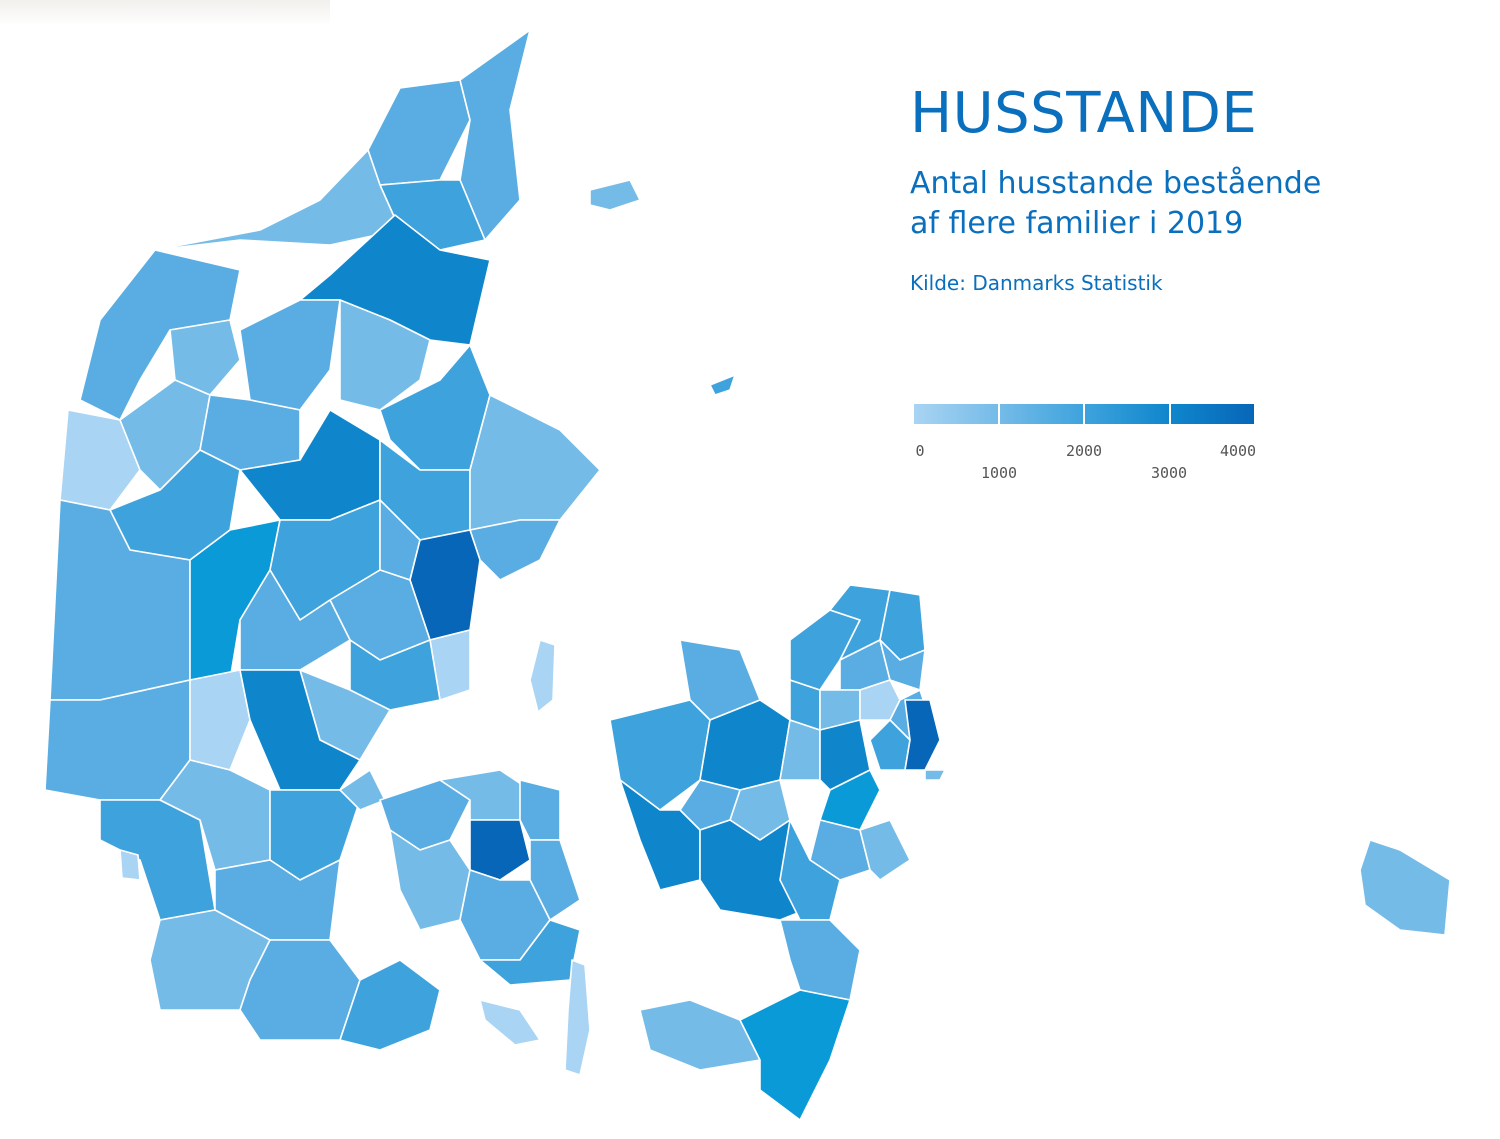 The width and height of the screenshot is (1500, 1139). What do you see at coordinates (777, 852) in the screenshot?
I see `zealand-municipalities` at bounding box center [777, 852].